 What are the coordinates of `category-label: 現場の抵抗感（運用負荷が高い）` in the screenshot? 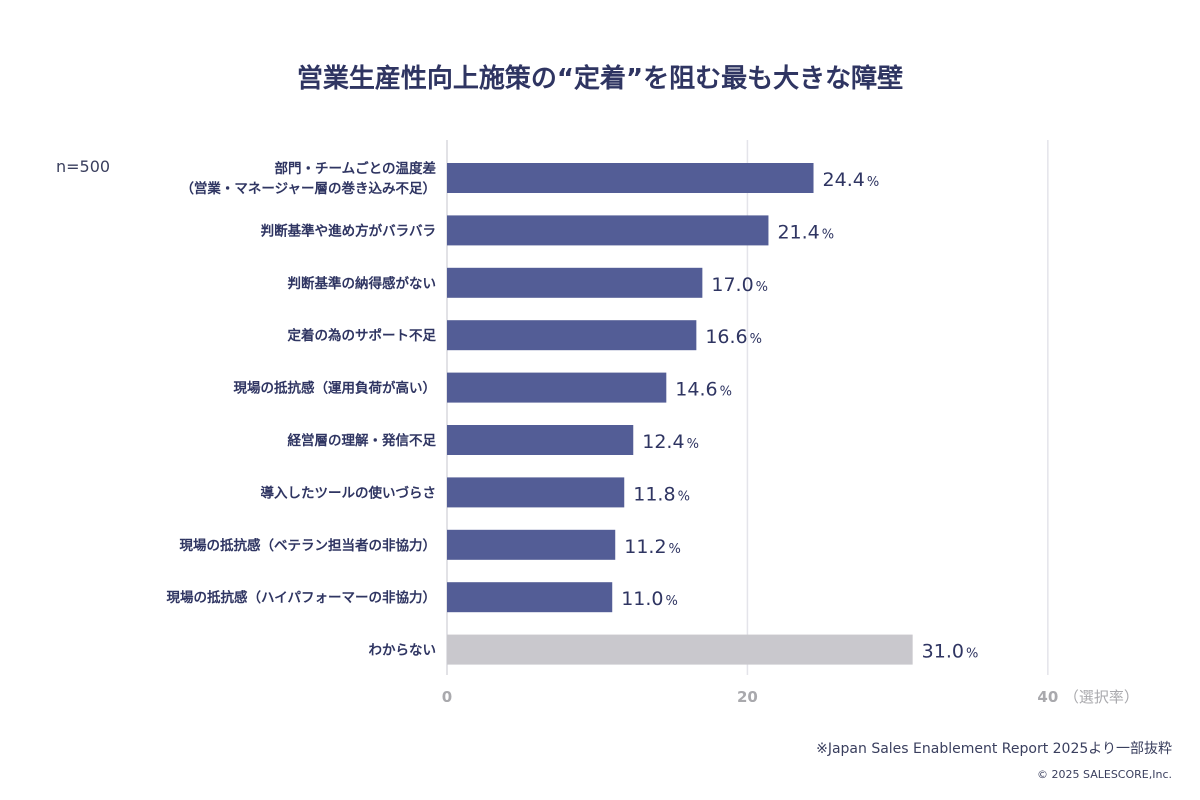 It's located at (335, 388).